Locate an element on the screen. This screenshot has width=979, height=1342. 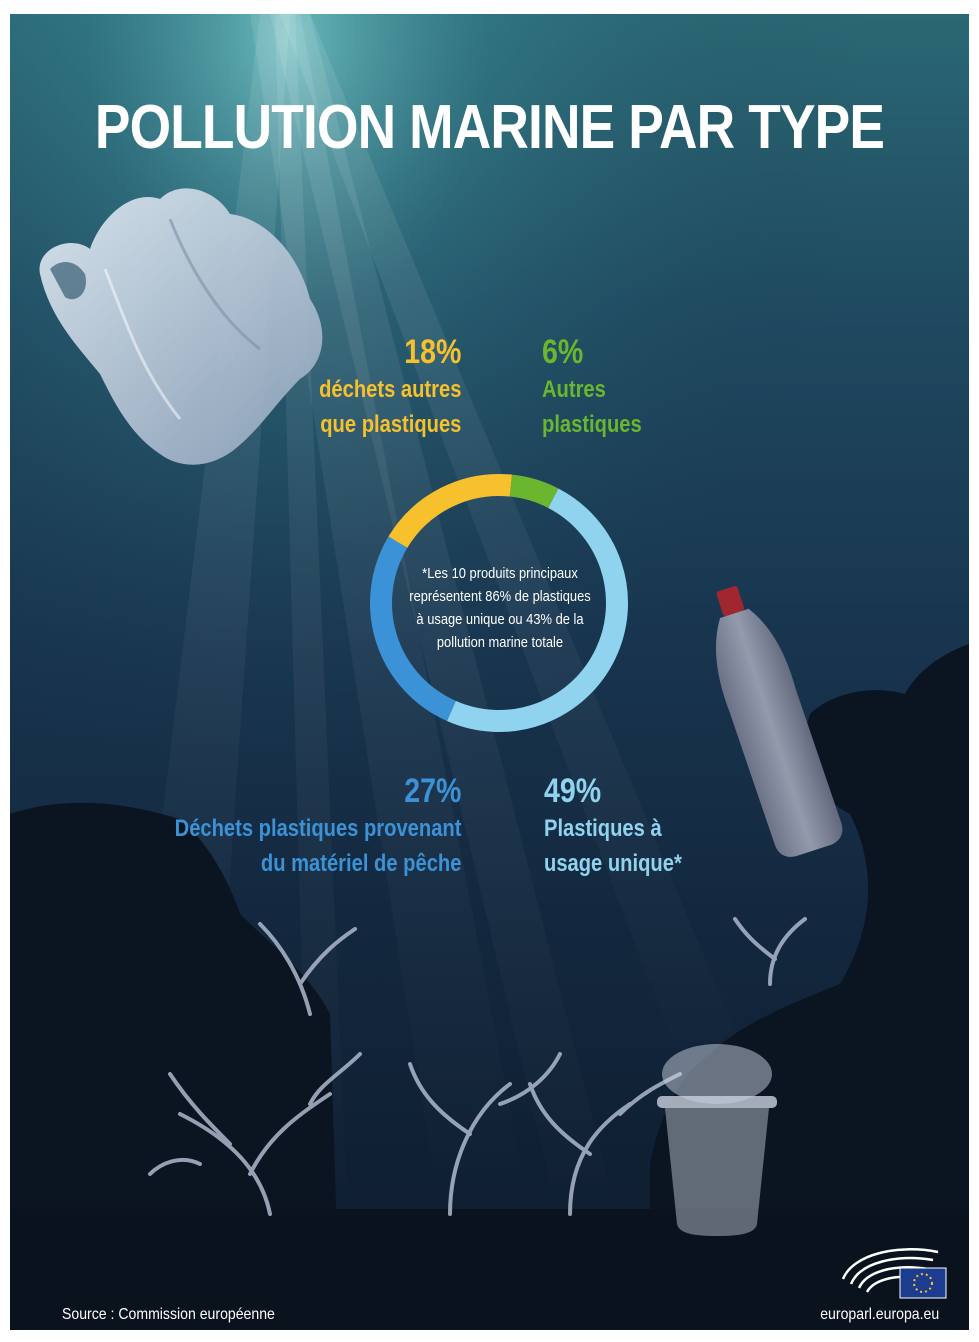
center-note-line-4: pollution marine totale is located at coordinates (500, 642).